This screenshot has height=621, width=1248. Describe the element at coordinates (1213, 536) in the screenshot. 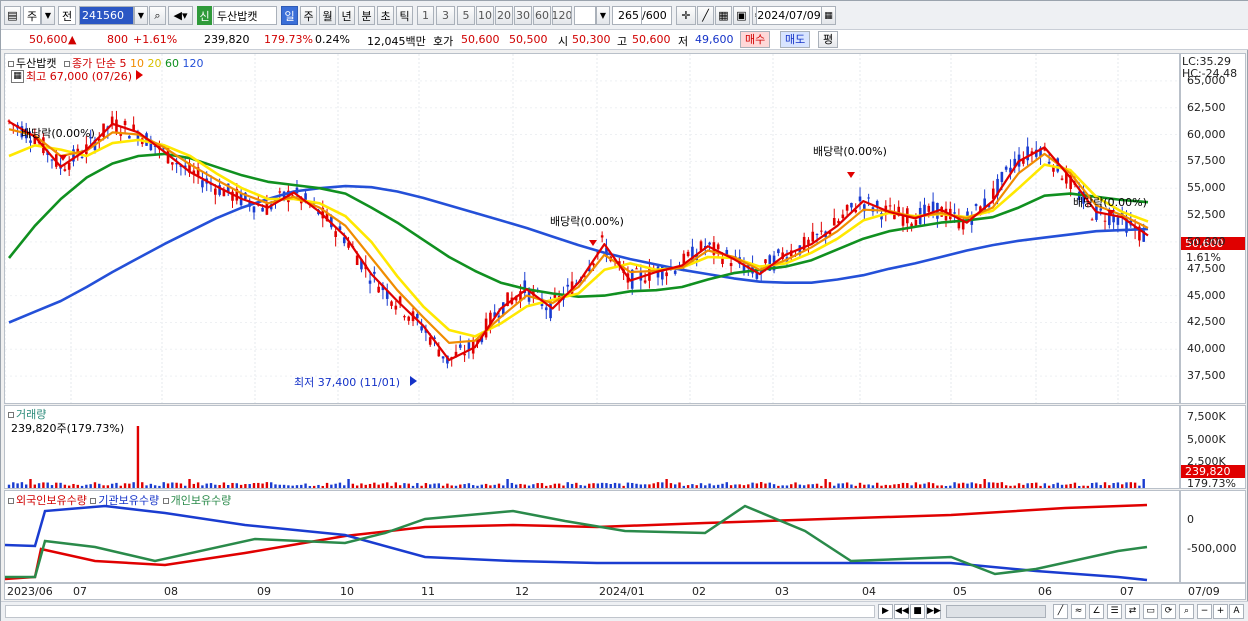

I see `holdings-axis: 0 -500,000` at that location.